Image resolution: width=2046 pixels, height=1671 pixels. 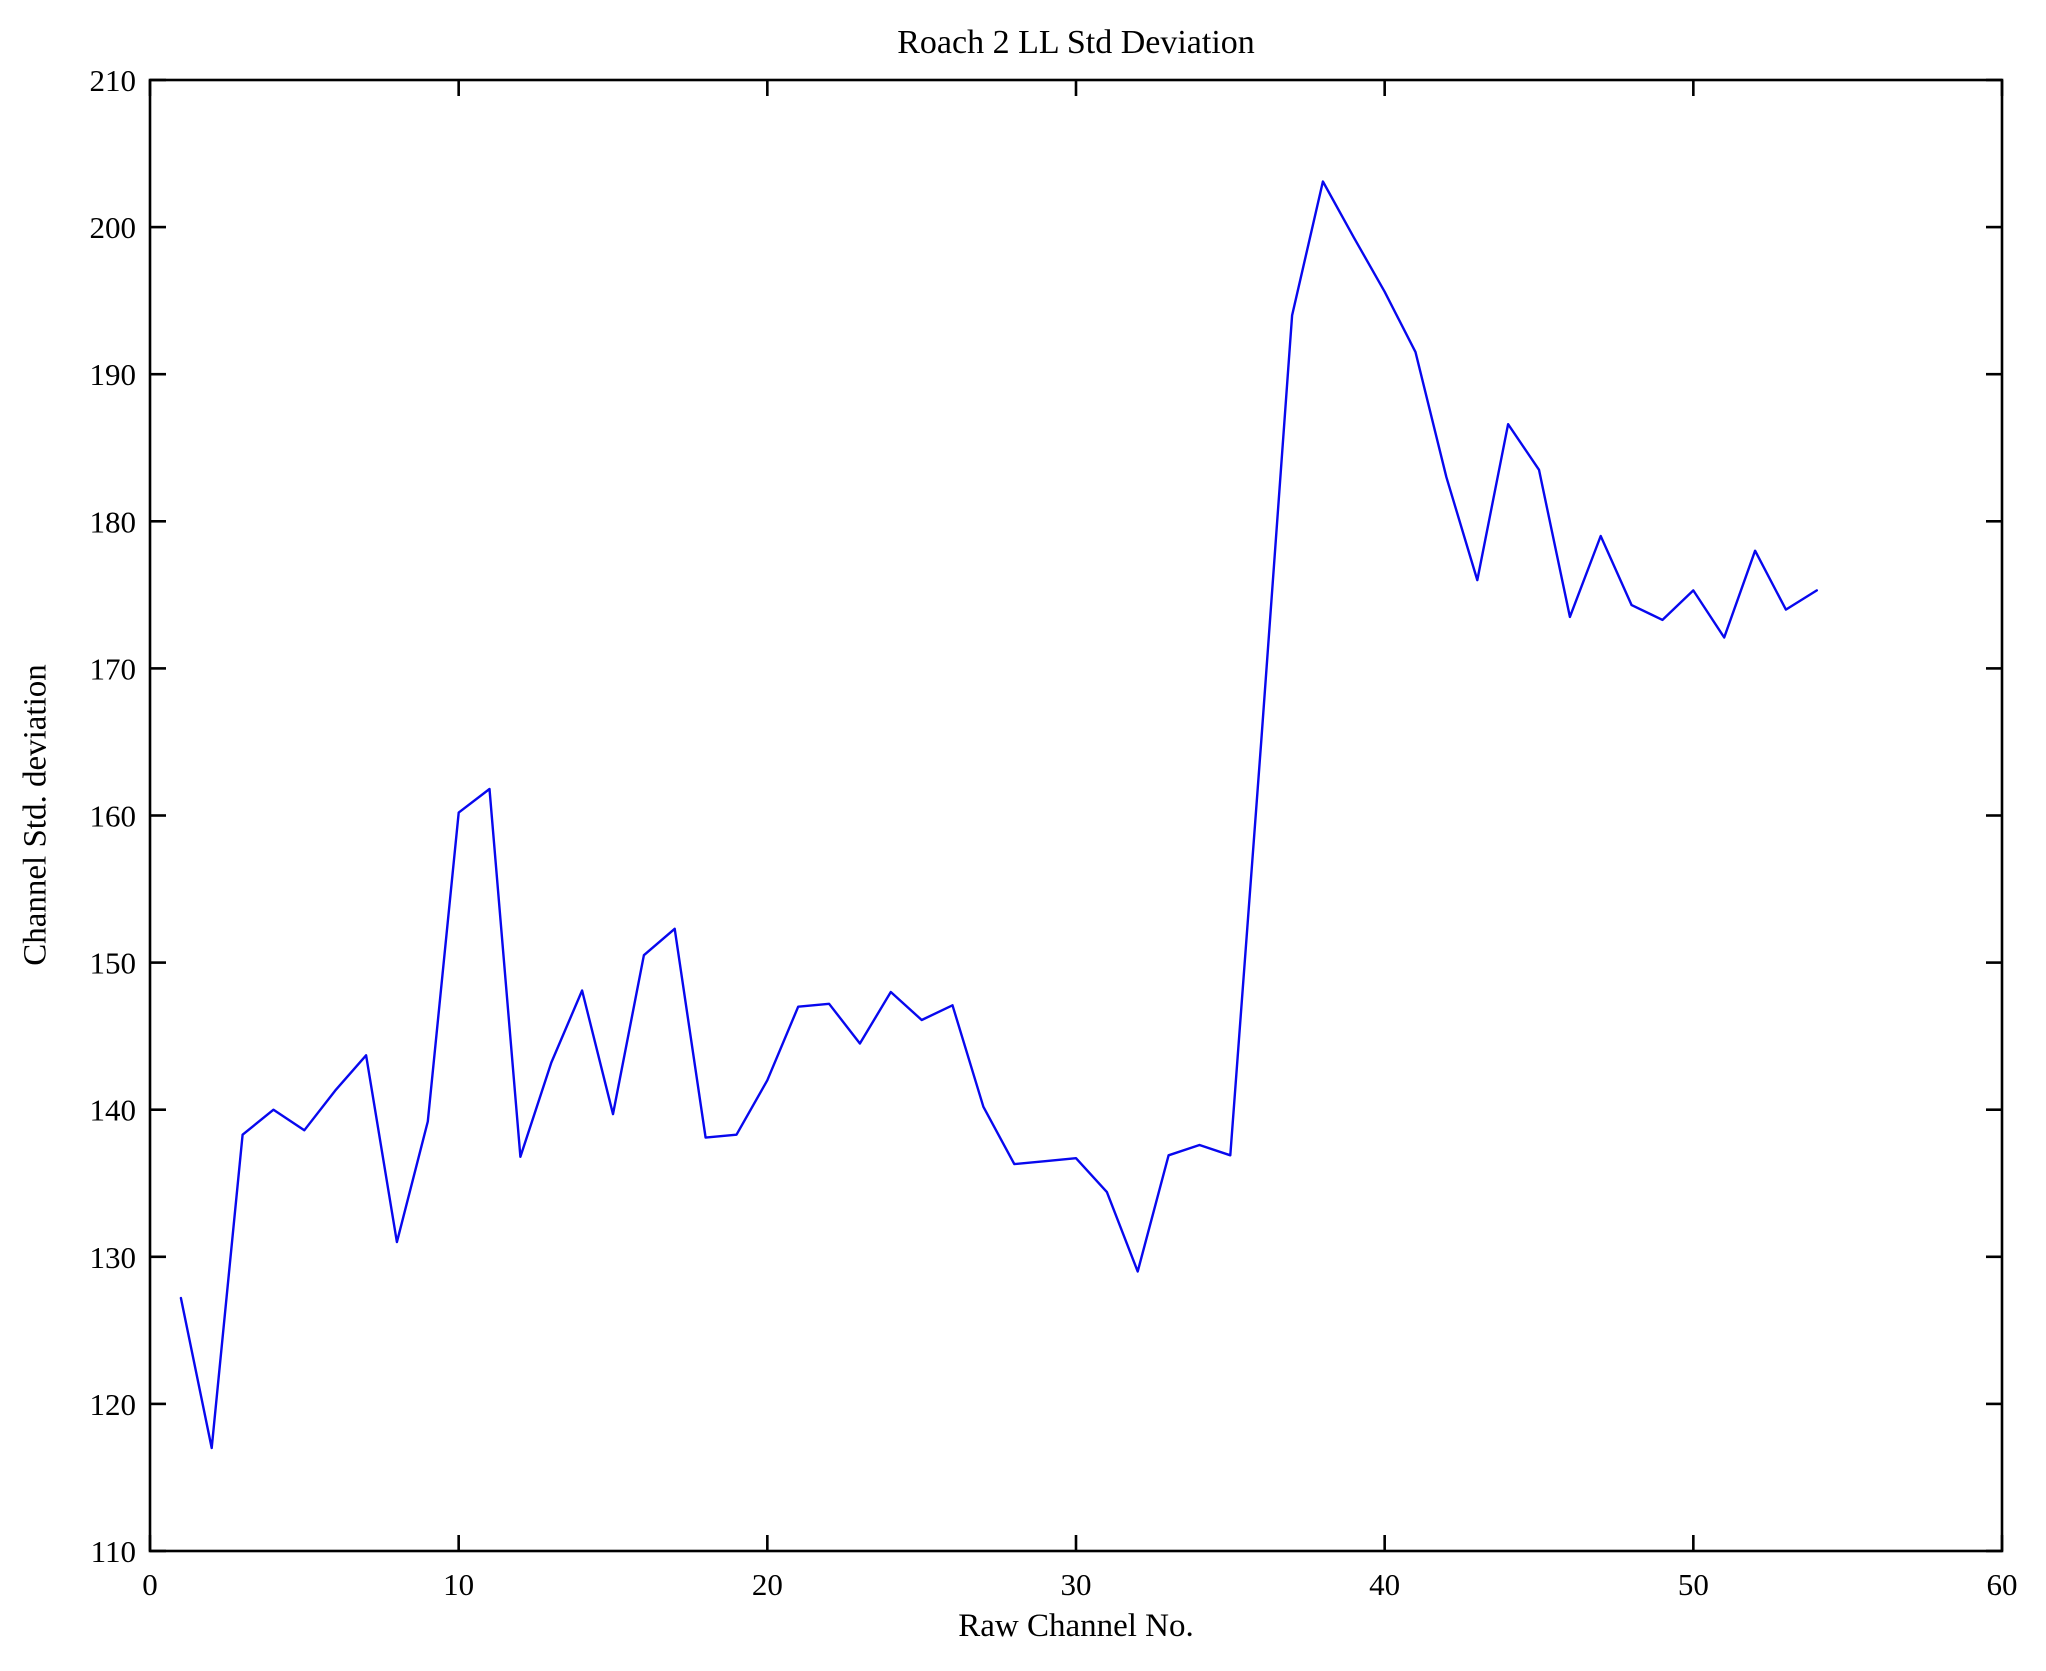 What do you see at coordinates (113, 521) in the screenshot?
I see `y-tick-label: 180` at bounding box center [113, 521].